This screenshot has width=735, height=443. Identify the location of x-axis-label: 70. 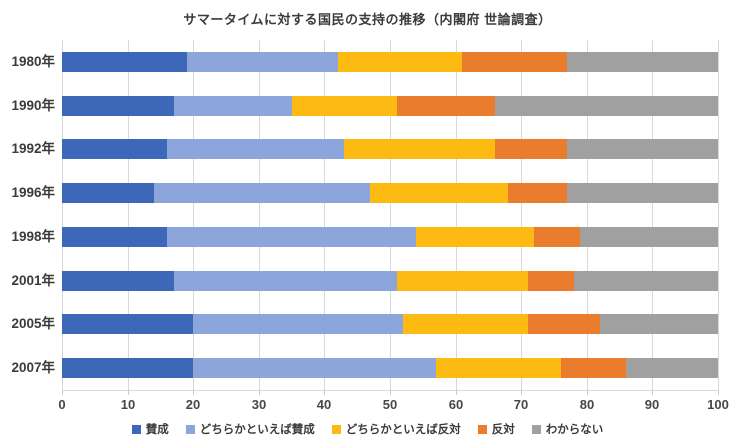
(521, 404).